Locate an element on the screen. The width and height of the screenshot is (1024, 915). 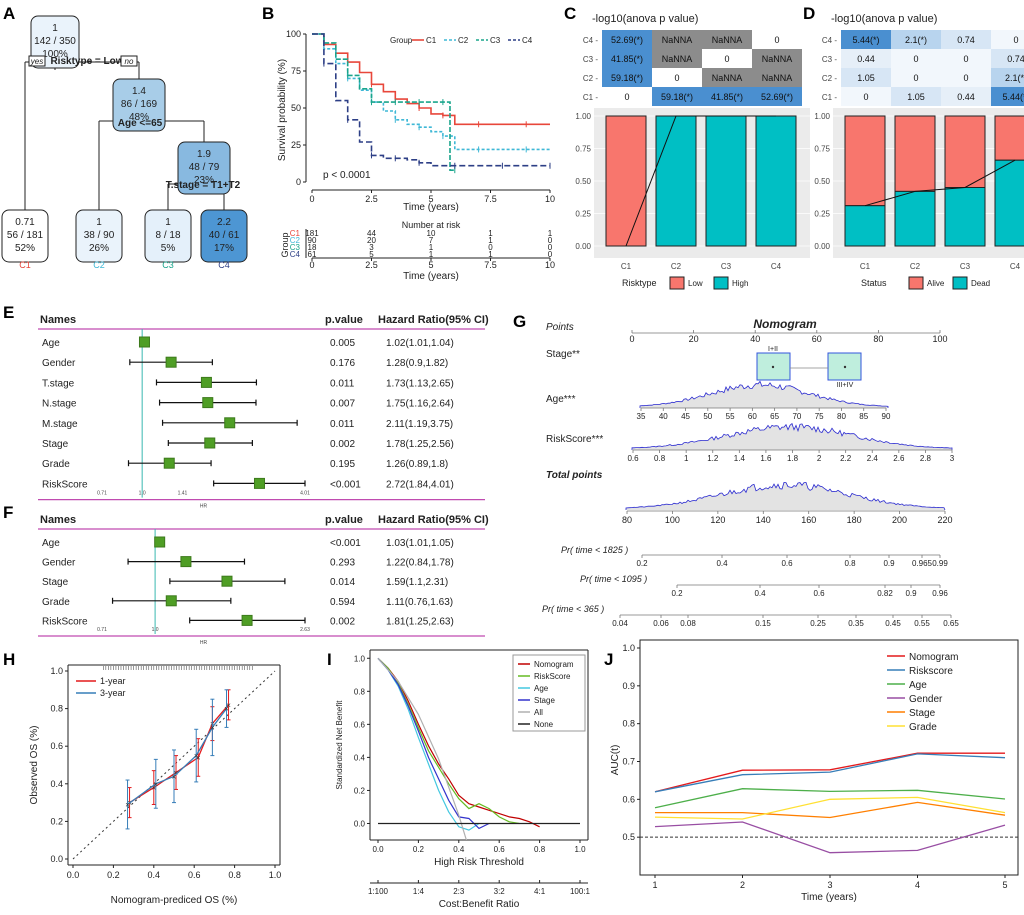
heatmap-row-label: C2 - is located at coordinates (829, 78).